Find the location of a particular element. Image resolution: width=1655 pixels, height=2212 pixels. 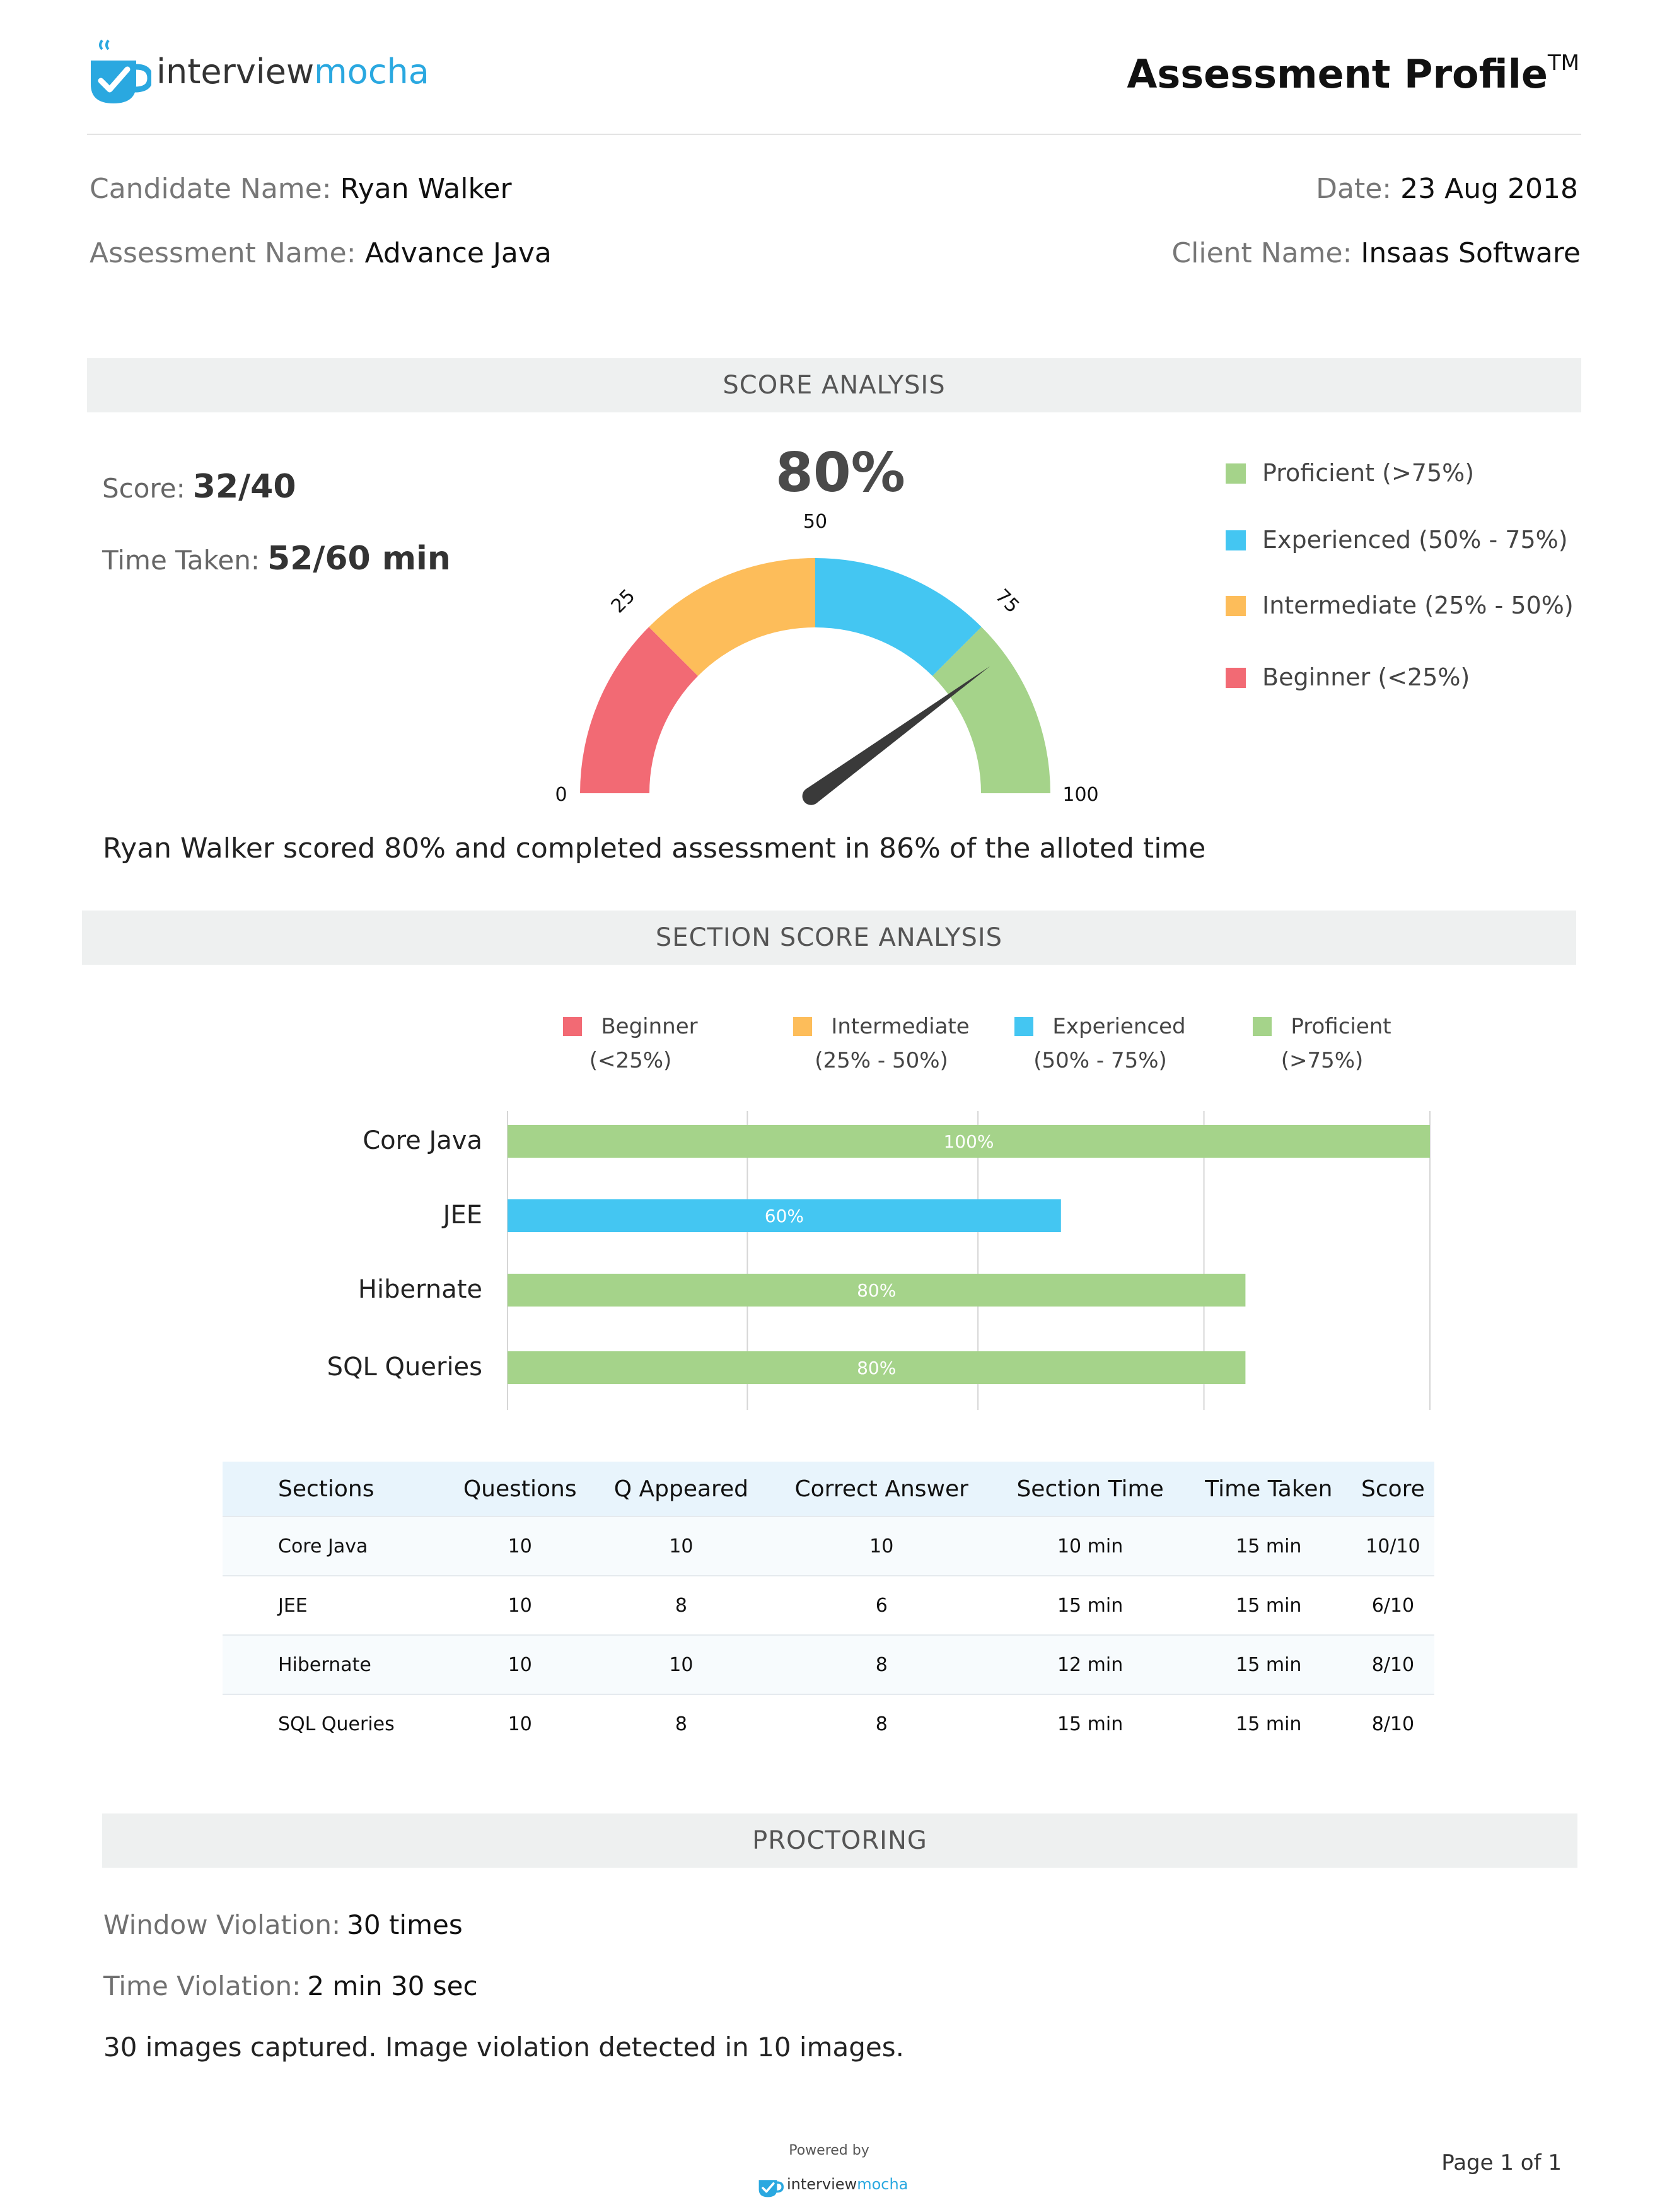

score-legend-item: Beginner (<25%) is located at coordinates (1348, 677).